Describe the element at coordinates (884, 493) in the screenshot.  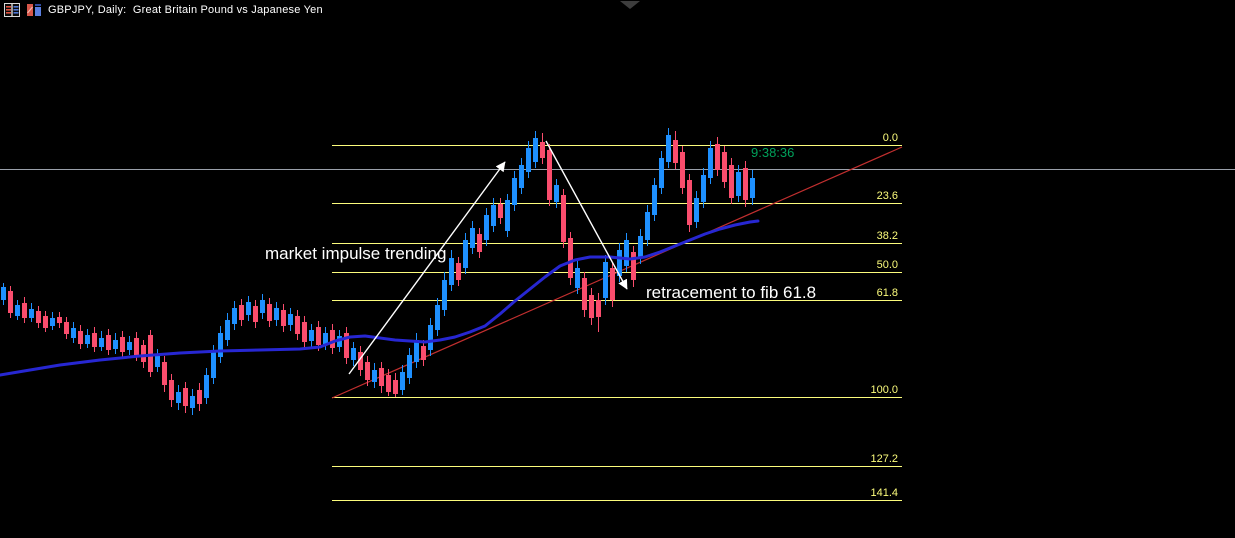
I see `fib-label-141.4: 141.4` at that location.